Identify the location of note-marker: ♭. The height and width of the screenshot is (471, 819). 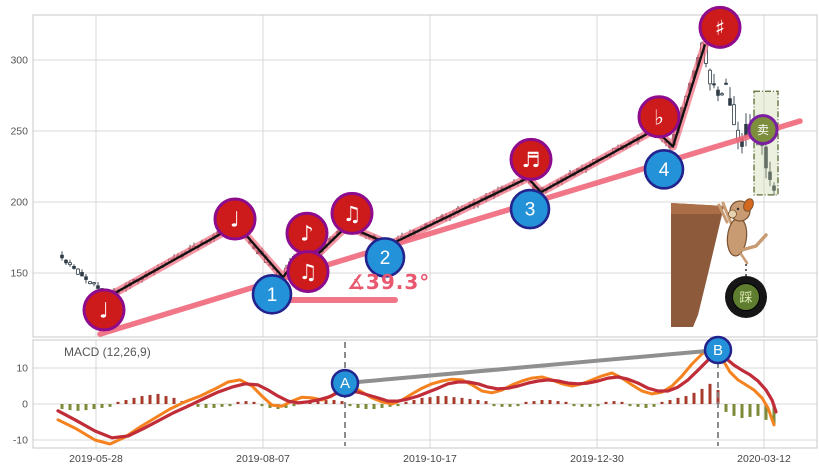
(659, 117).